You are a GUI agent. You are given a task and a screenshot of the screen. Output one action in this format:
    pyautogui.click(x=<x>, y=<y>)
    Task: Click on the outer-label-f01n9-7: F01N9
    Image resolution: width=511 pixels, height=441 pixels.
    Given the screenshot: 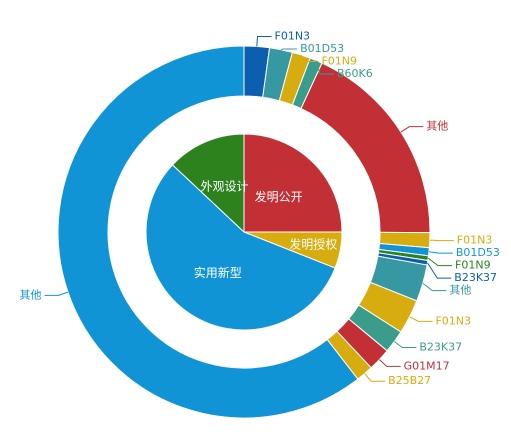 What is the action you would take?
    pyautogui.click(x=473, y=265)
    